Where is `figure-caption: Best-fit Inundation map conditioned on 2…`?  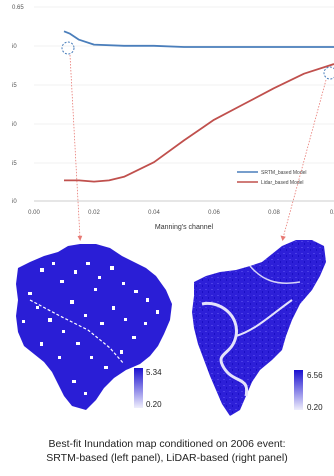 figure-caption: Best-fit Inundation map conditioned on 2… is located at coordinates (167, 451).